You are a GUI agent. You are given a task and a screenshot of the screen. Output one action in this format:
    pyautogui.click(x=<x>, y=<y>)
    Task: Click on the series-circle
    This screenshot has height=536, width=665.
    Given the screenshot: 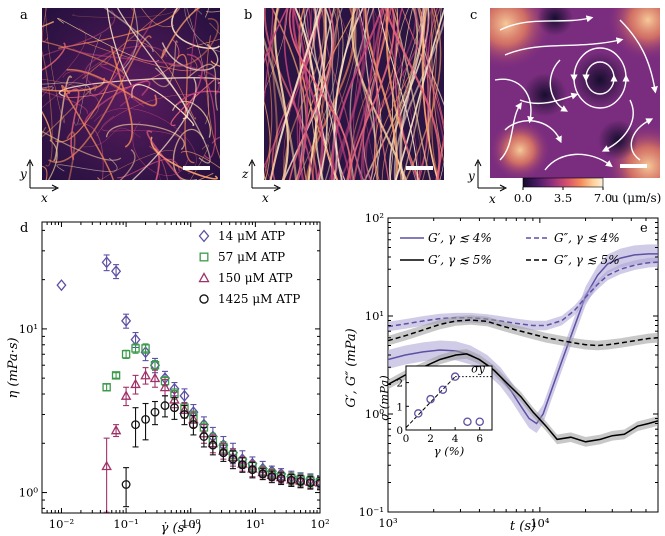 What is the action you would take?
    pyautogui.click(x=220, y=451)
    